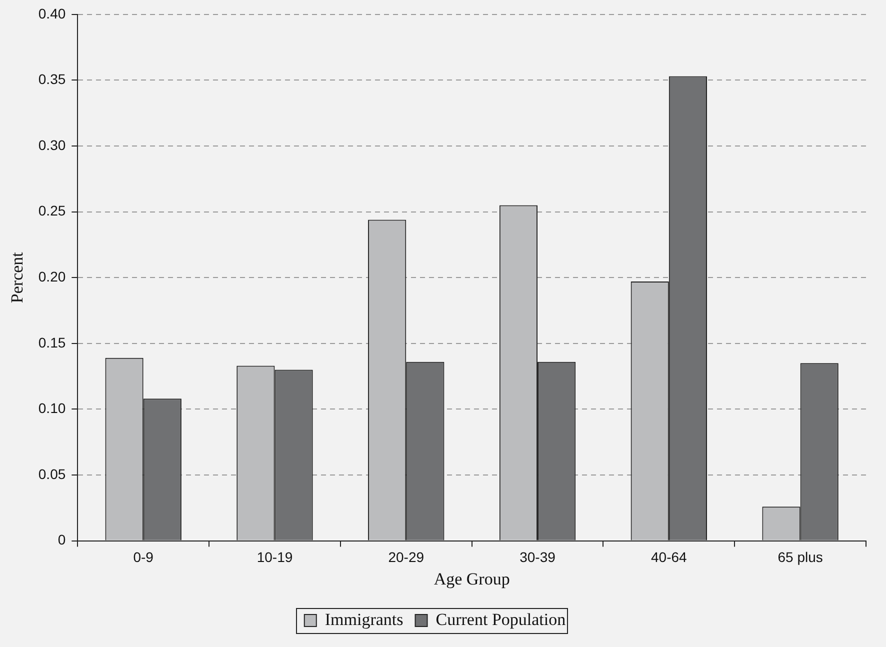 The width and height of the screenshot is (886, 647). I want to click on y-axis-title: Percent, so click(17, 278).